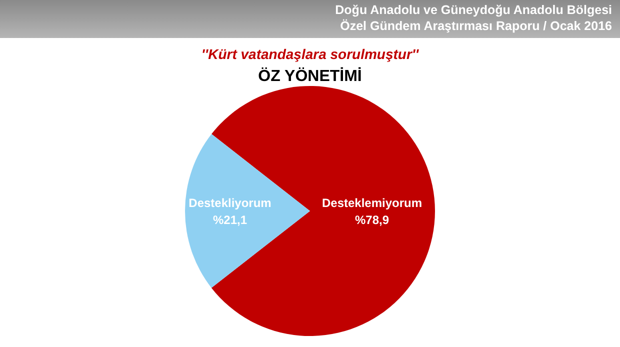 The image size is (620, 347). Describe the element at coordinates (310, 76) in the screenshot. I see `chart-title: ÖZ YÖNETİMİ` at that location.